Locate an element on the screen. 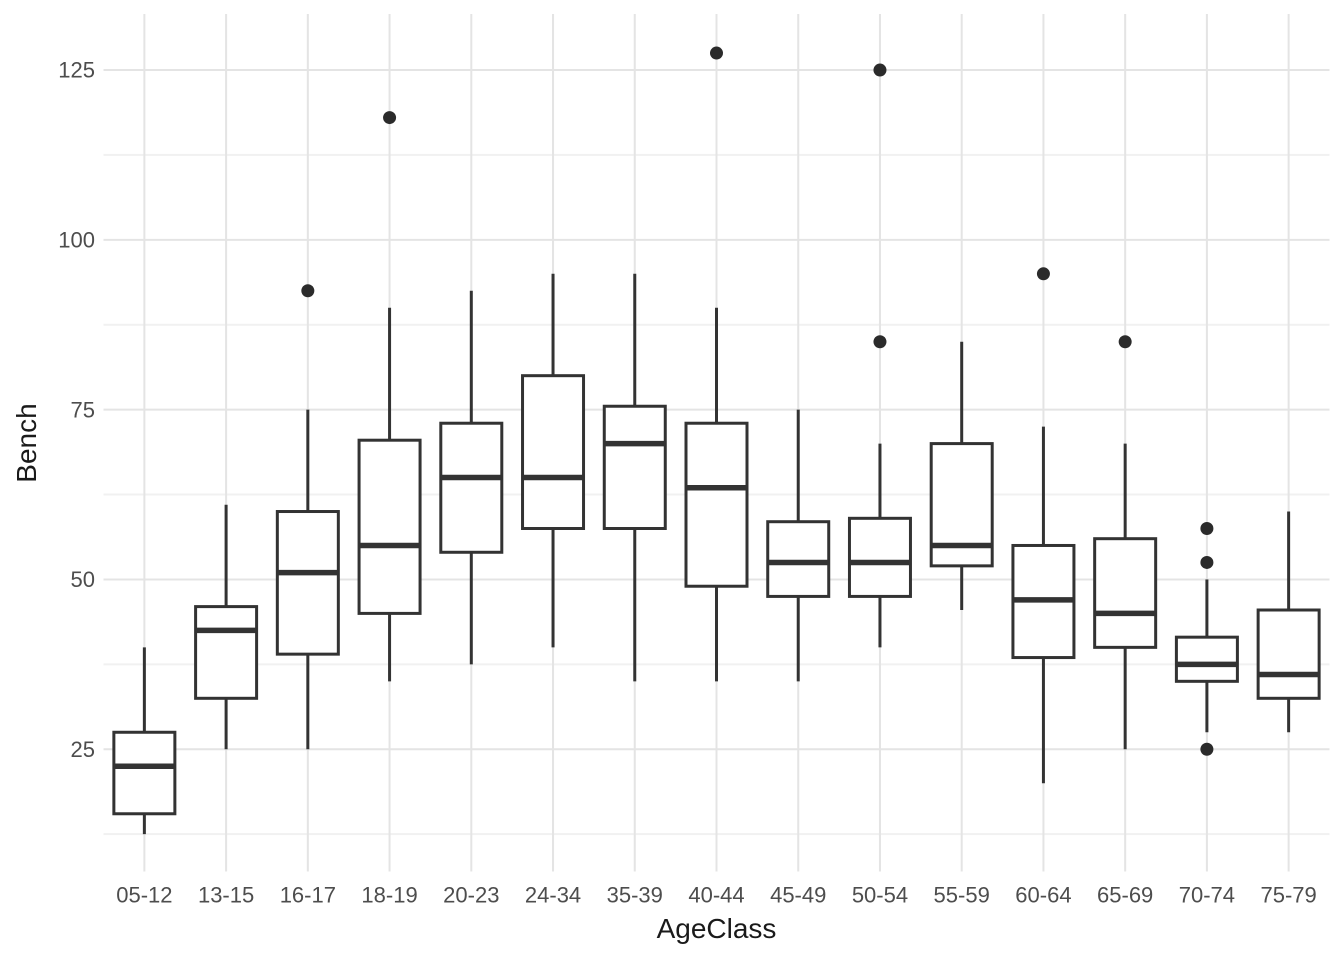 This screenshot has width=1344, height=960. x-tick-label-24-34: 24-34 is located at coordinates (553, 895).